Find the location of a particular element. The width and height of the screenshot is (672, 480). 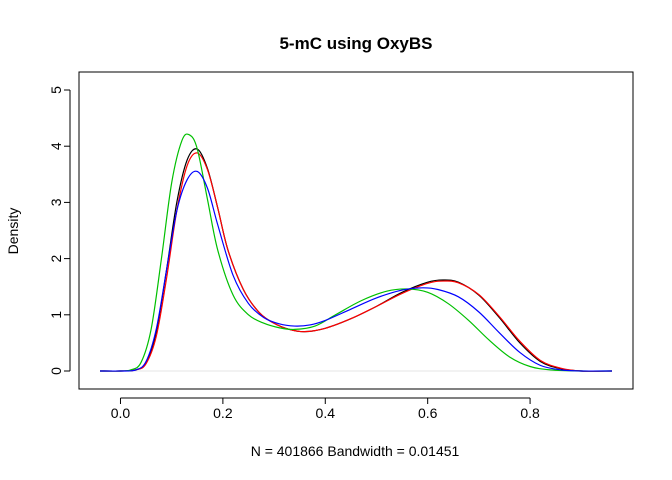

y-tick-label-5: 5 is located at coordinates (56, 90).